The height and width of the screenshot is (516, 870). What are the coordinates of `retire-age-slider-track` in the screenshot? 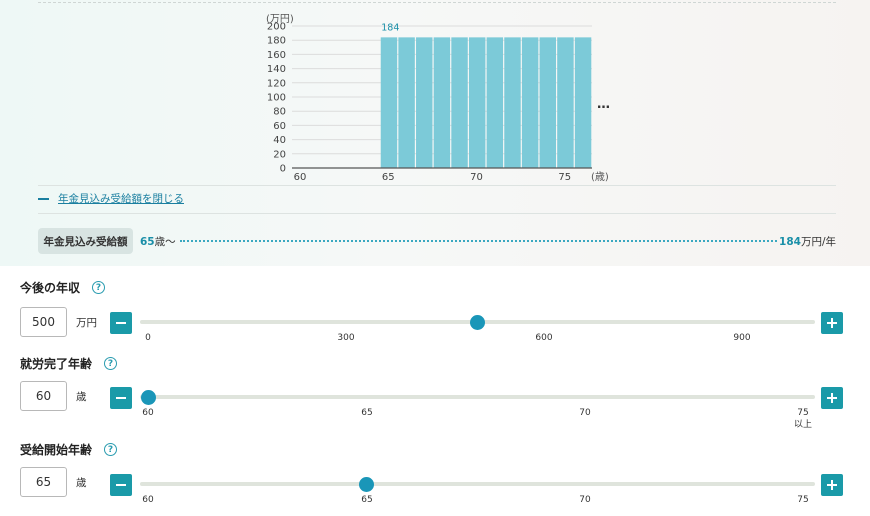 It's located at (477, 397).